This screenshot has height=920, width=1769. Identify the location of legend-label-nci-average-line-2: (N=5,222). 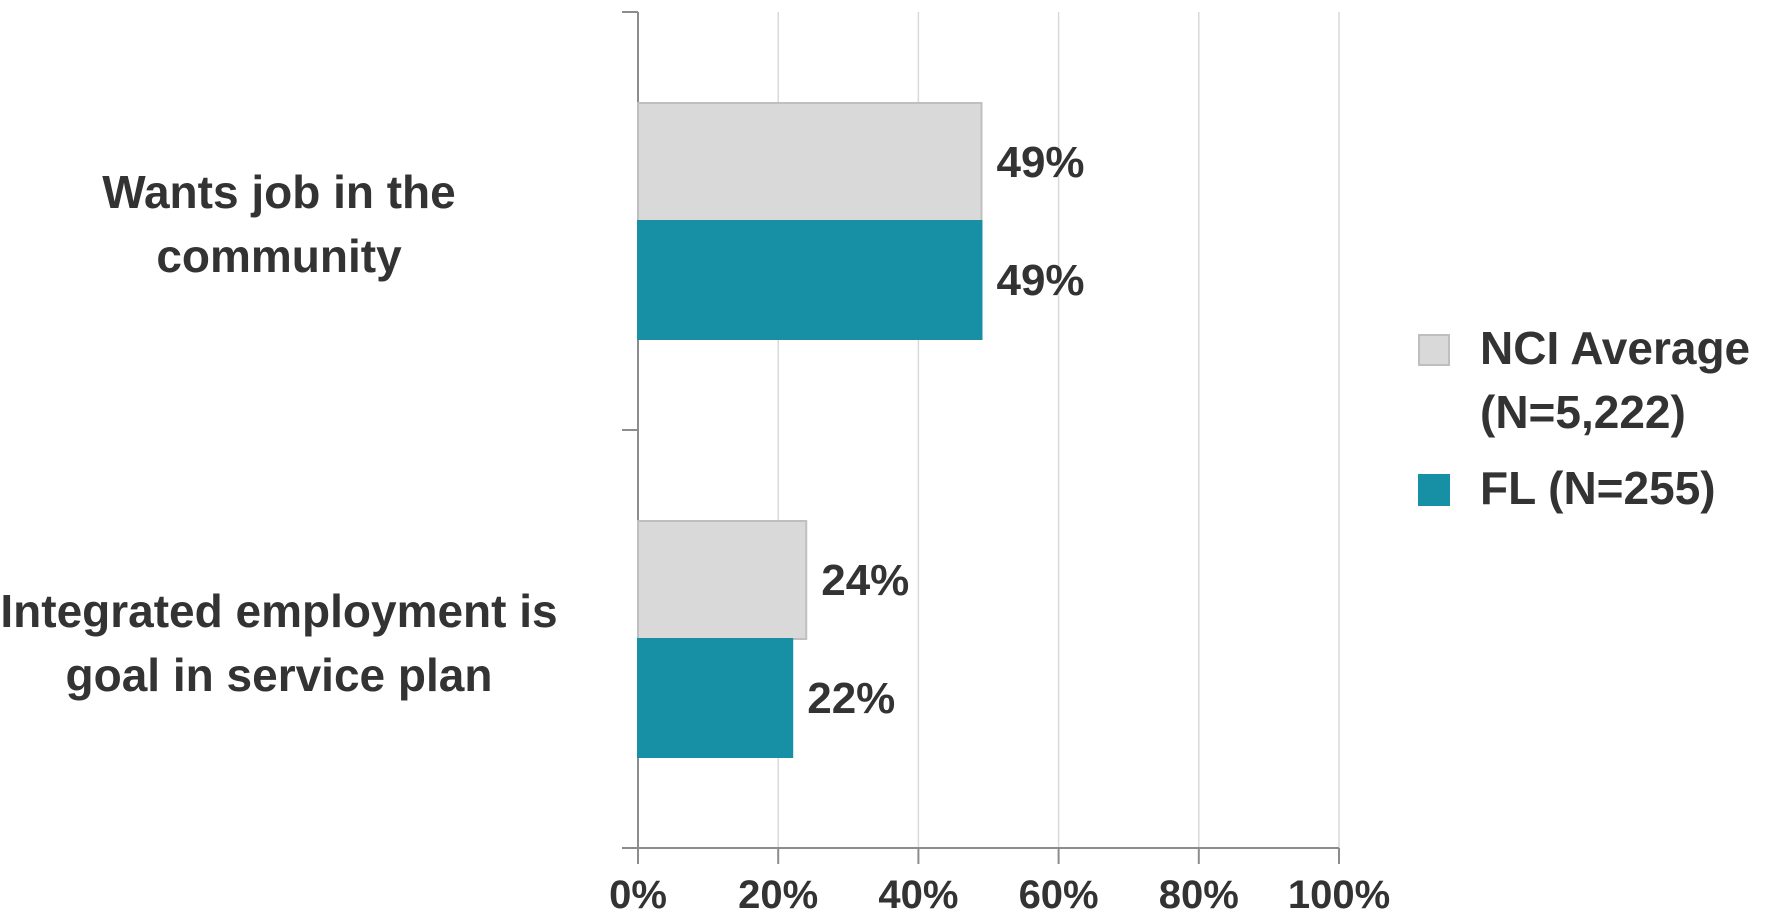
(1583, 412).